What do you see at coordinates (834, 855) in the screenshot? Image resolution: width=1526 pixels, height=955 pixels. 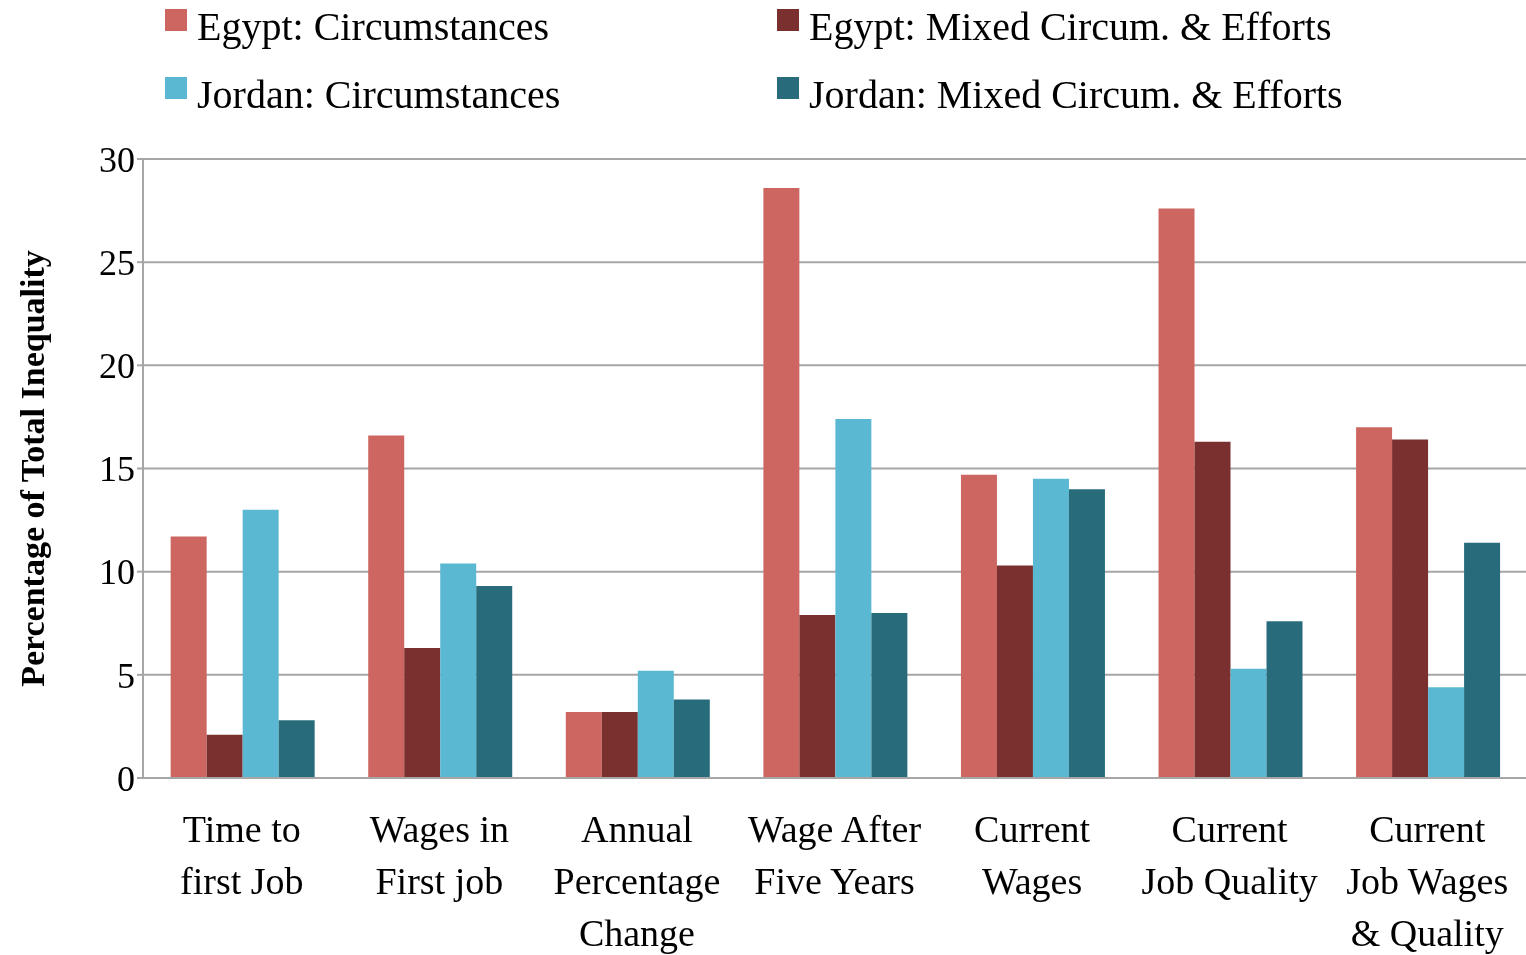 I see `x-tick-label: Wage After Five Years` at bounding box center [834, 855].